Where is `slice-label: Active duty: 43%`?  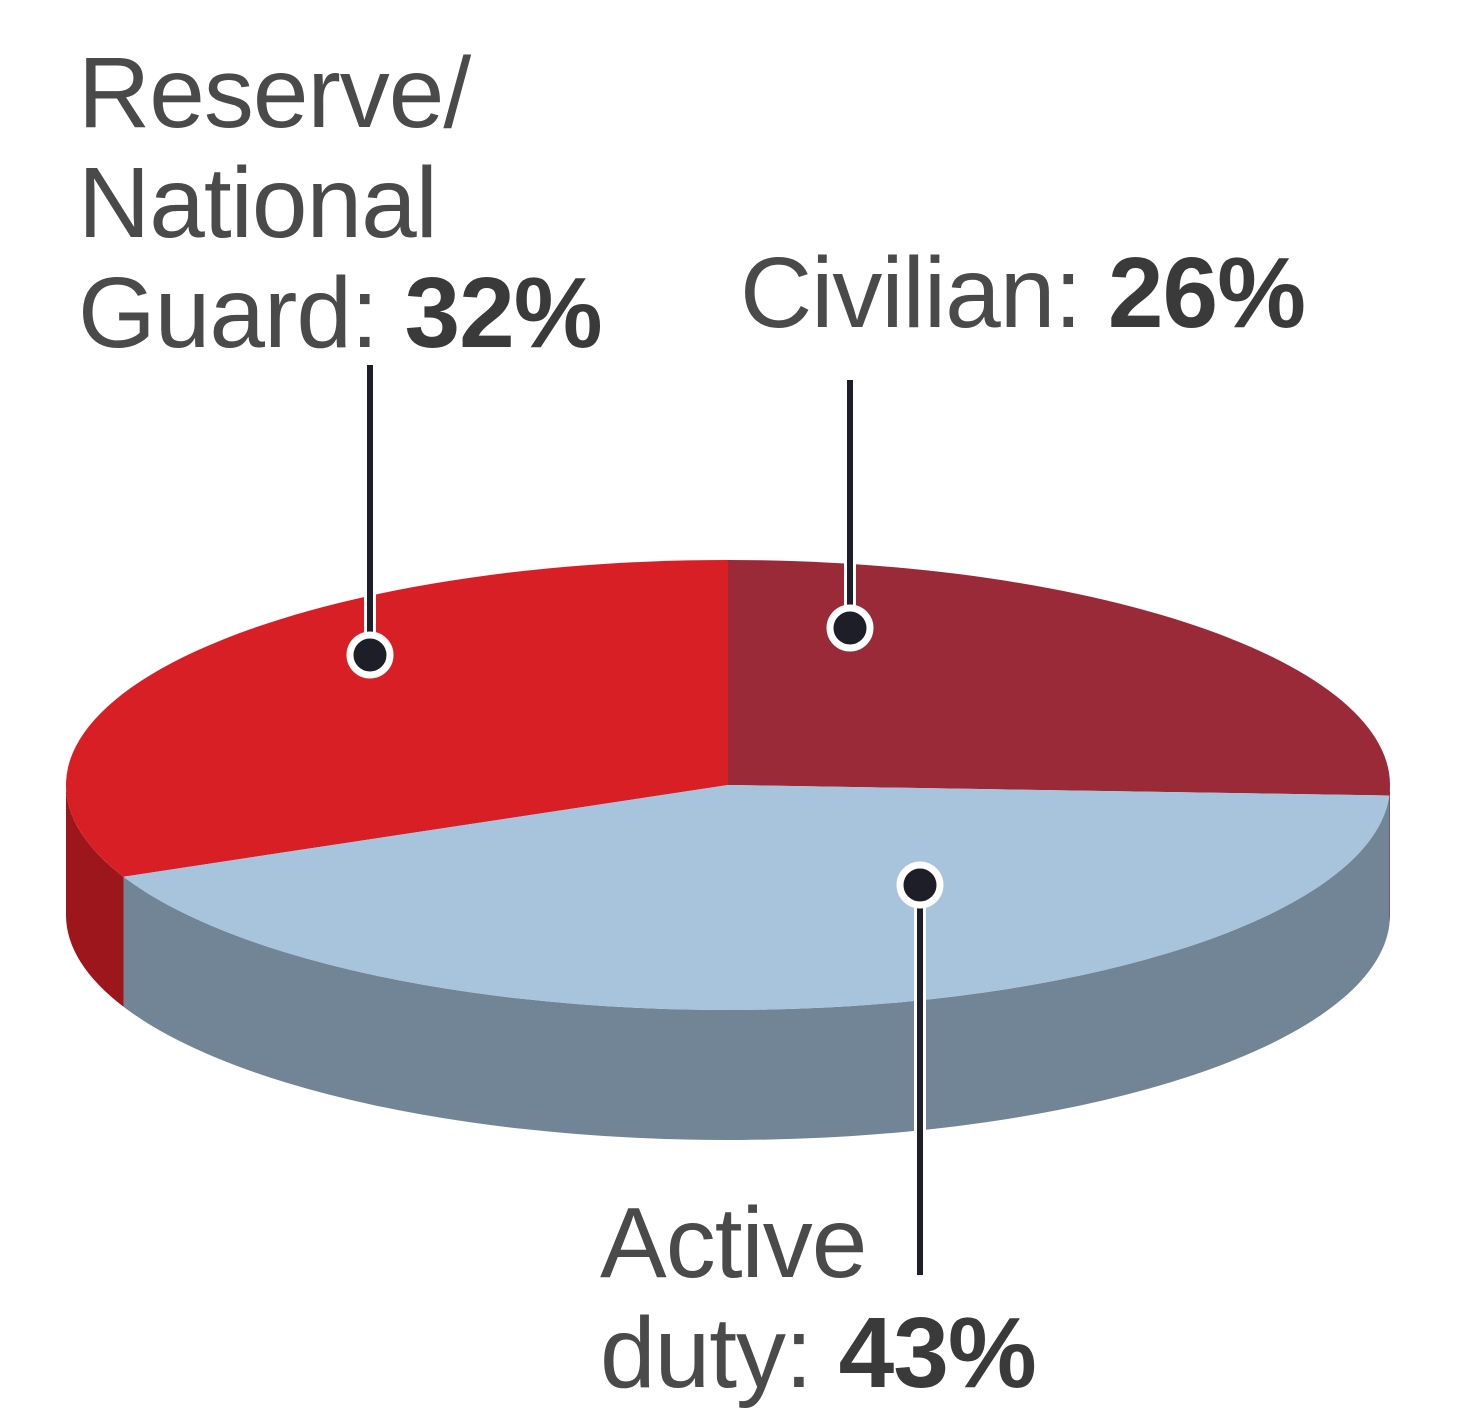 slice-label: Active duty: 43% is located at coordinates (818, 1298).